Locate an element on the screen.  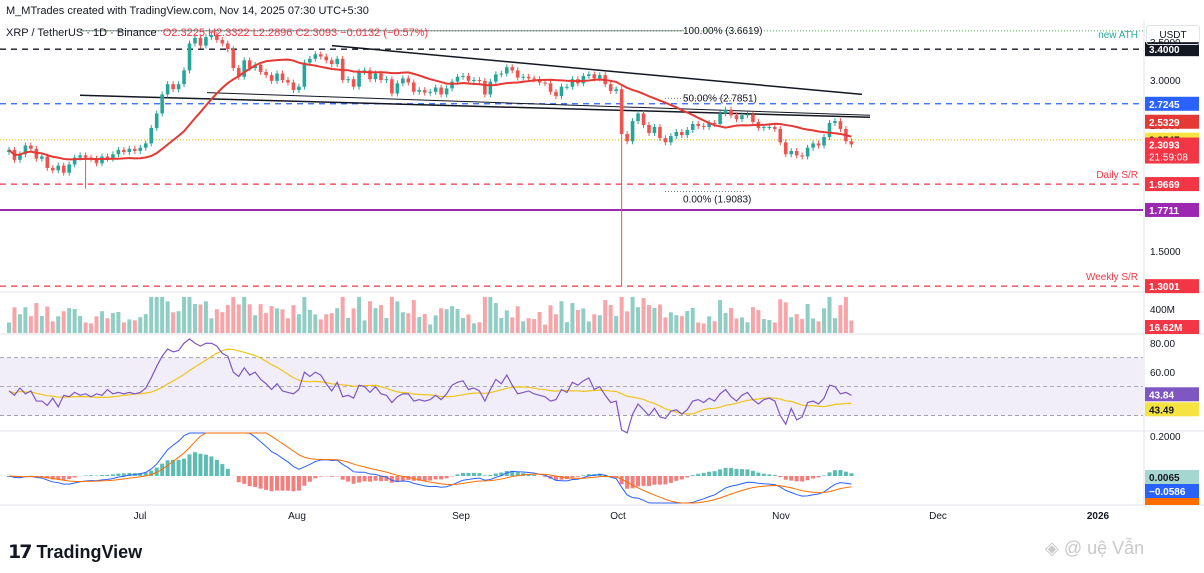
channel-upper-line is located at coordinates (597, 70).